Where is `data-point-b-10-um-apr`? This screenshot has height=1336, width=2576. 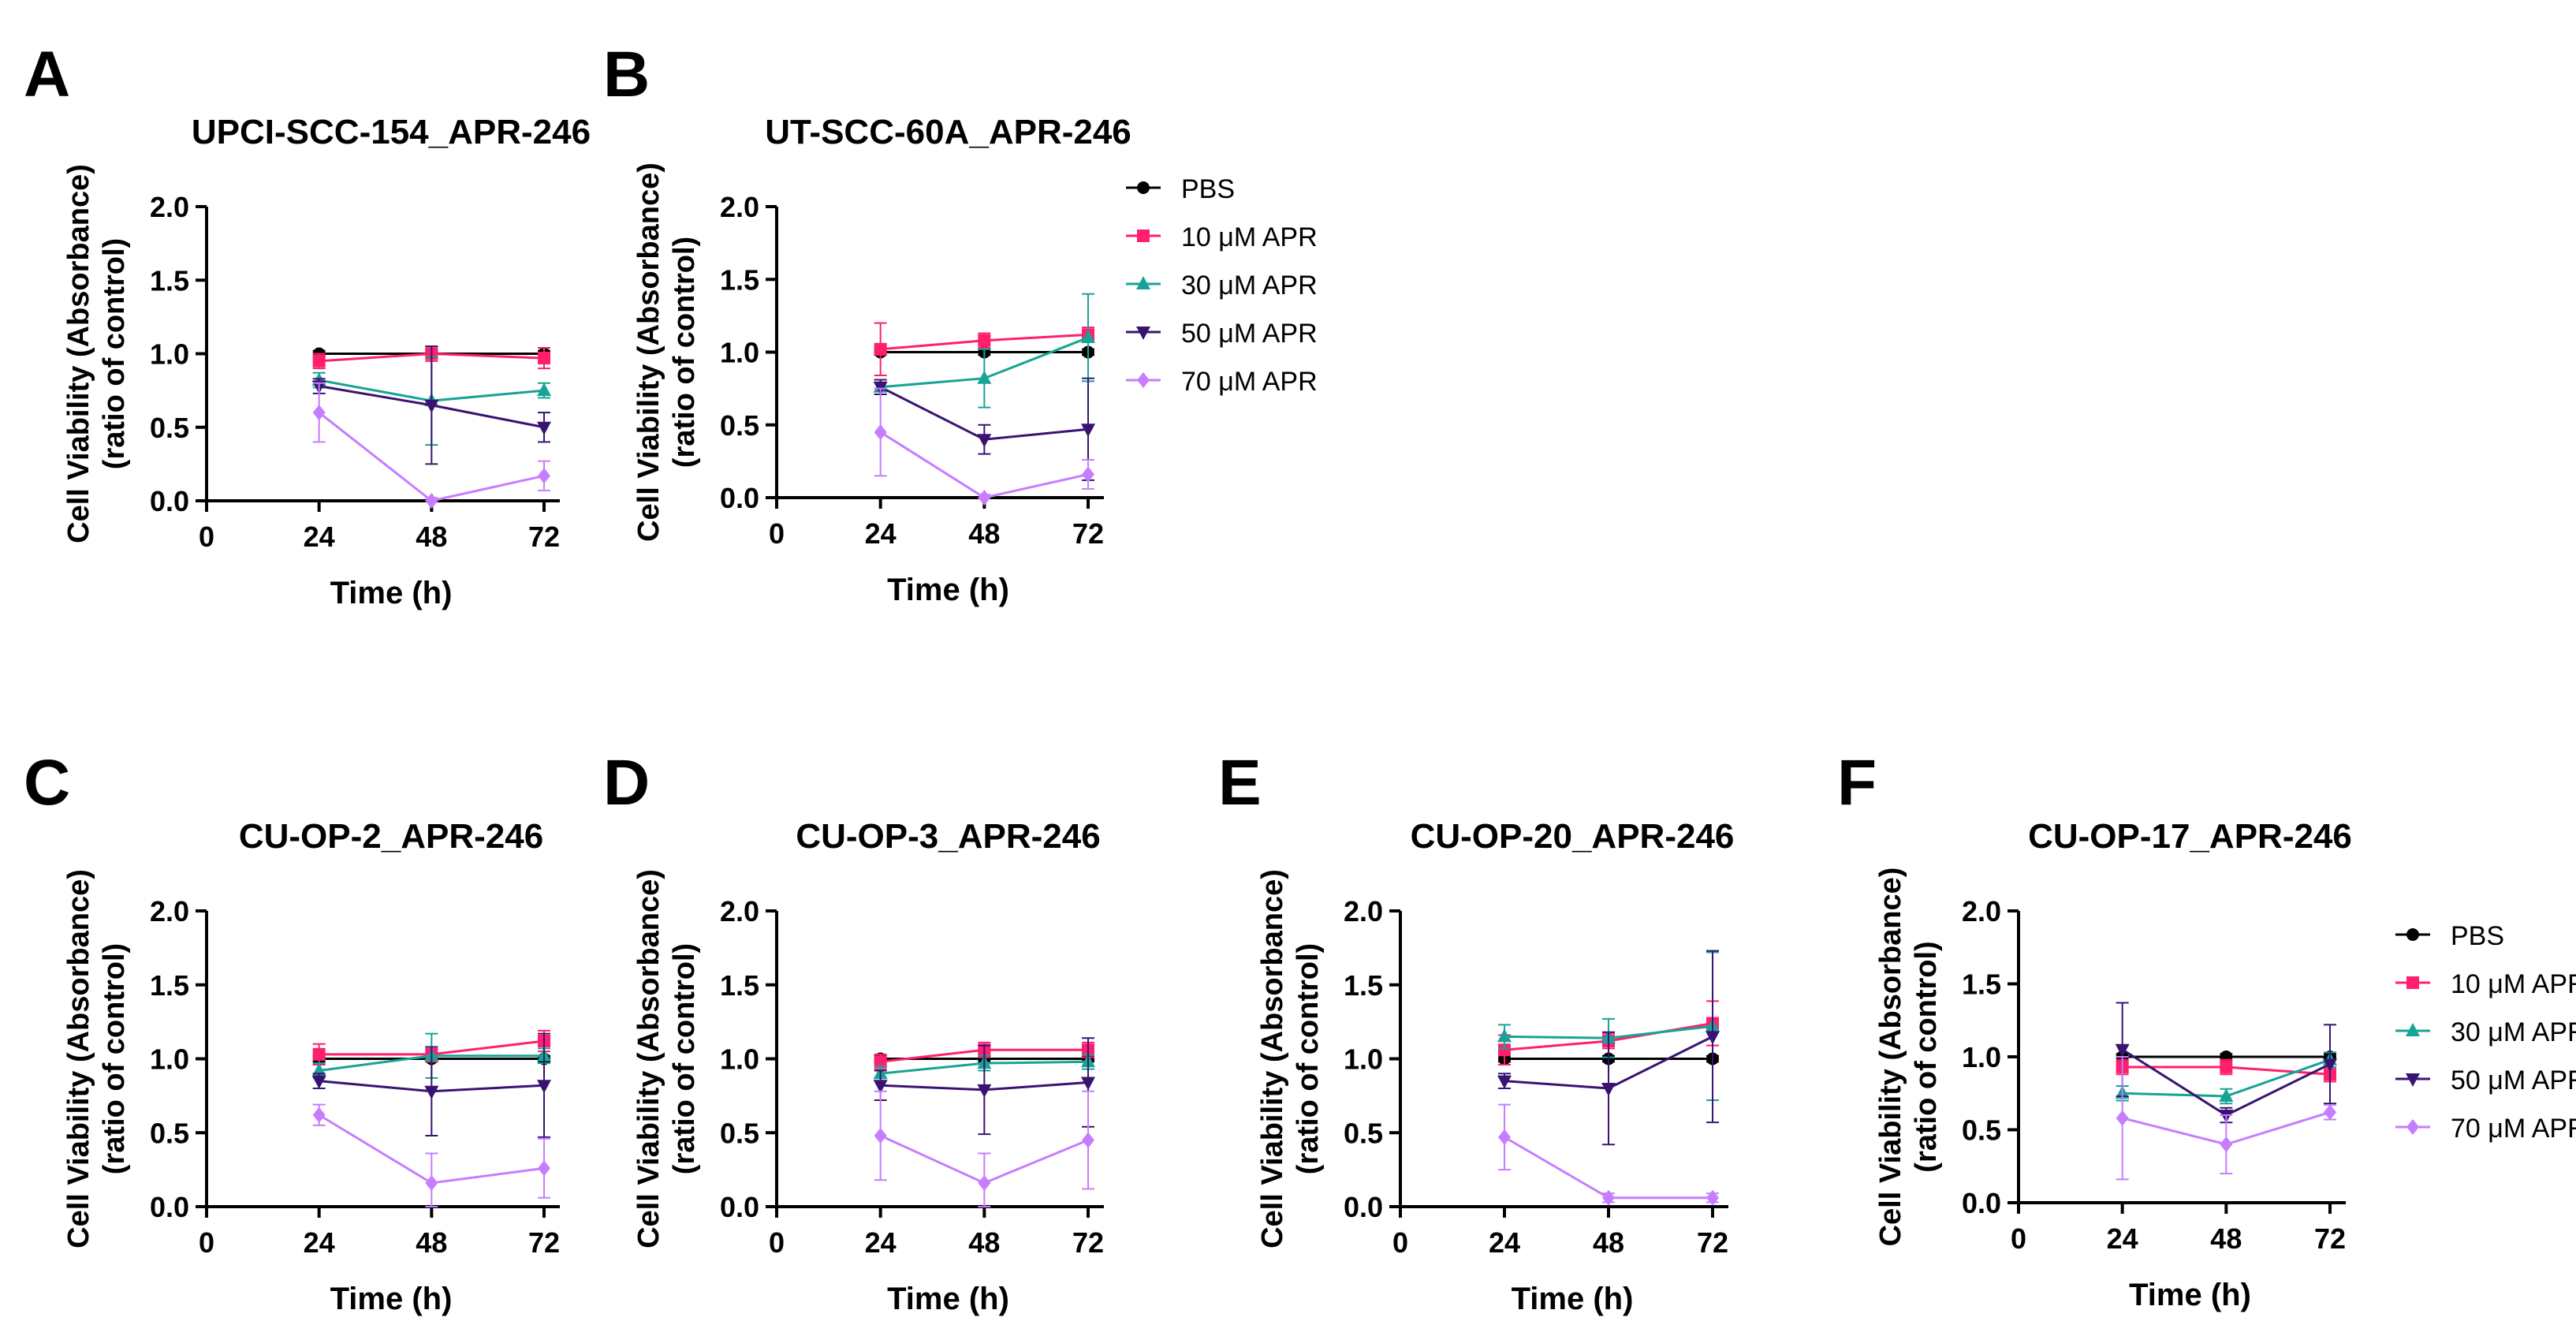 data-point-b-10-um-apr is located at coordinates (880, 349).